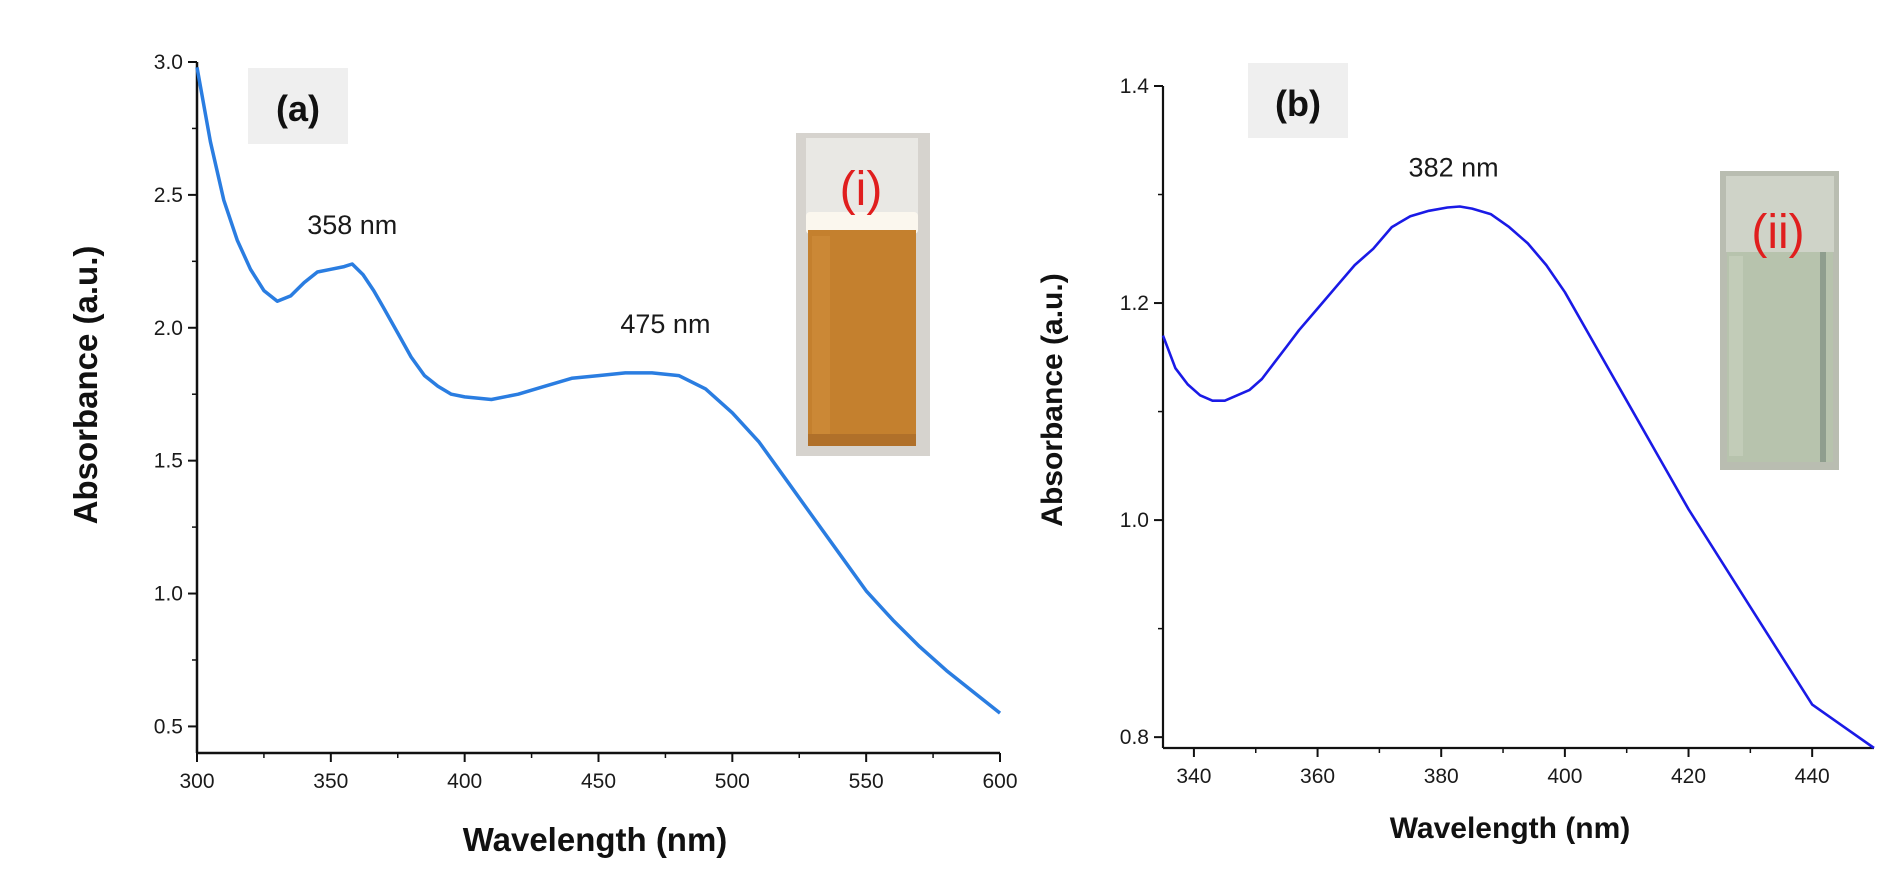 The height and width of the screenshot is (883, 1892). Describe the element at coordinates (168, 62) in the screenshot. I see `y-tick-label-a: 3.0` at that location.